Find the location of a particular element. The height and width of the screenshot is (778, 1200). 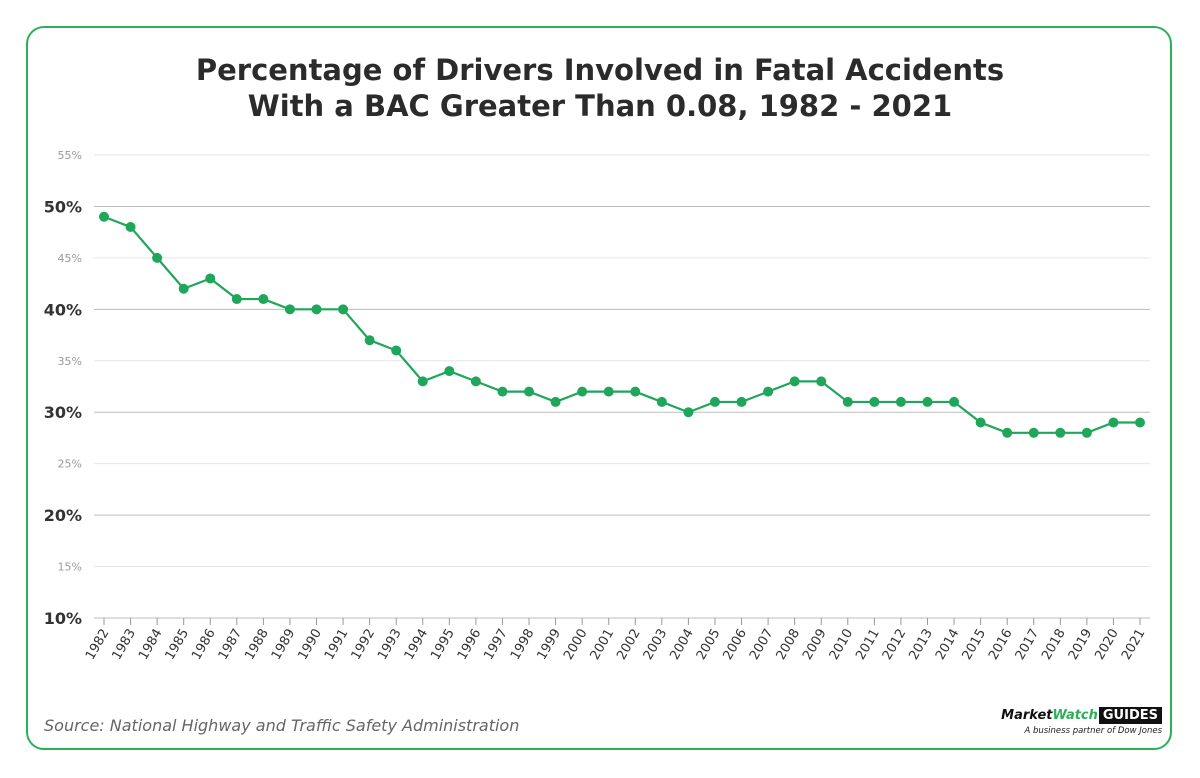

x-tick-label: 1992 is located at coordinates (364, 645).